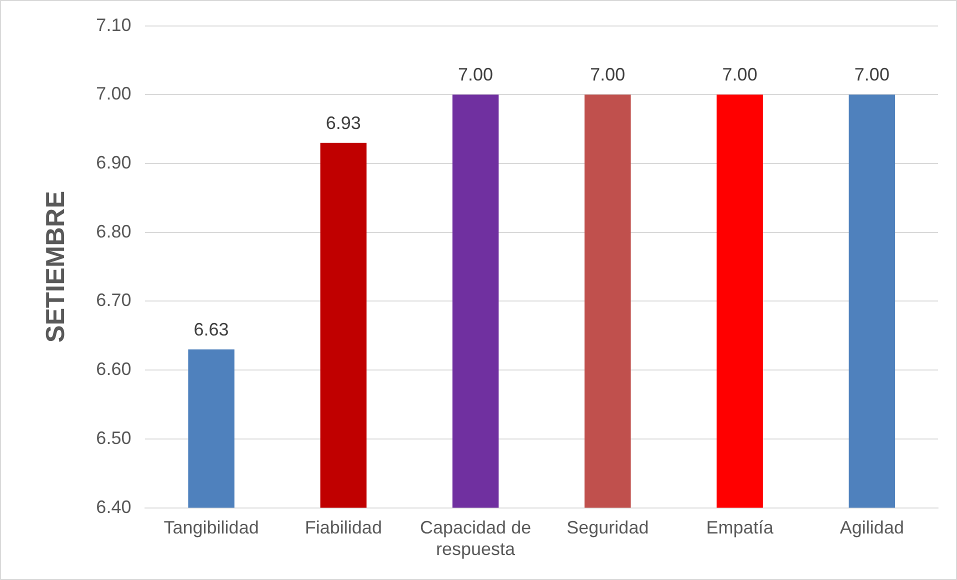  What do you see at coordinates (343, 122) in the screenshot?
I see `data-label: 6.93` at bounding box center [343, 122].